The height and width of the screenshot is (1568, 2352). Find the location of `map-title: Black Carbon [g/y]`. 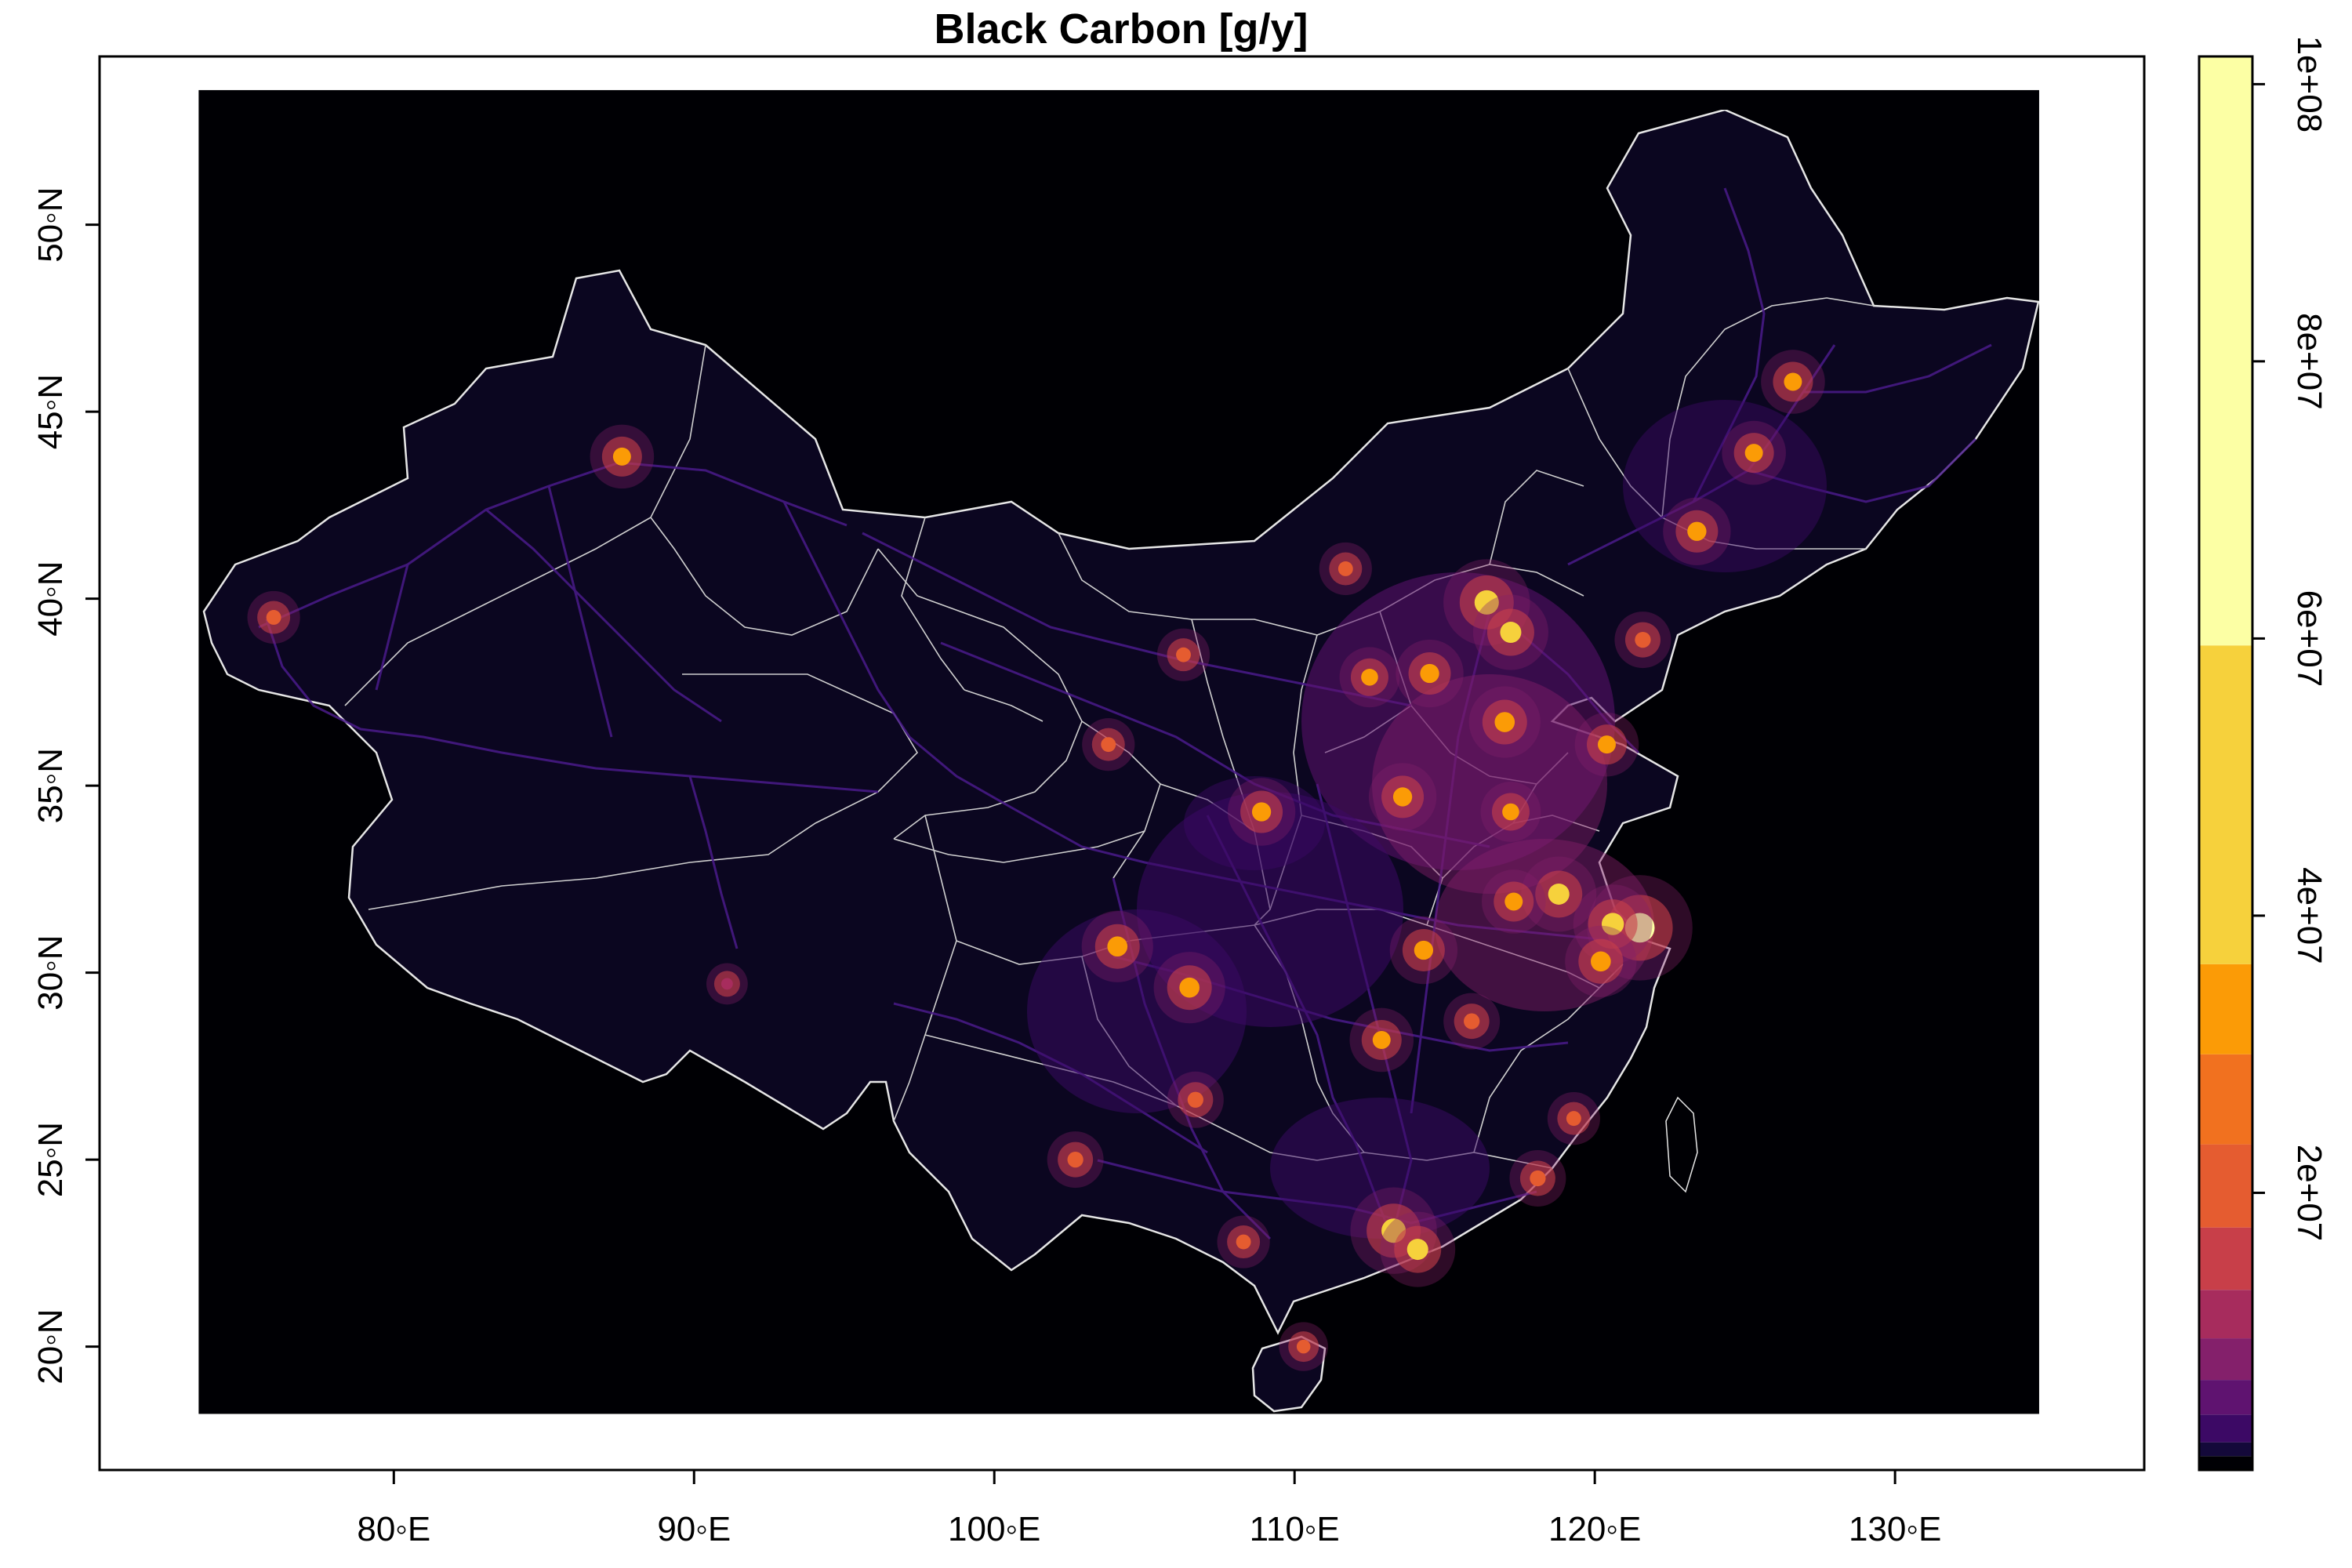

map-title: Black Carbon [g/y] is located at coordinates (1121, 29).